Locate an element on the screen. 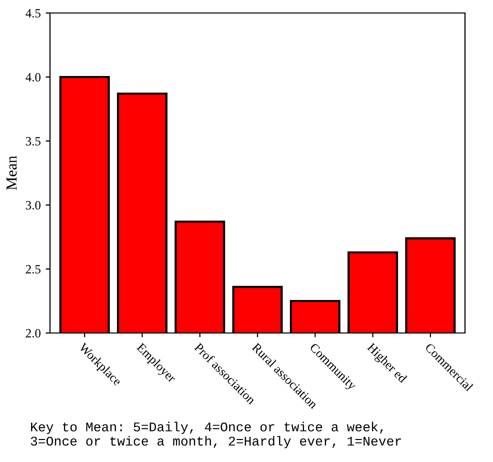  y-tick-label: 2.0 is located at coordinates (33, 333).